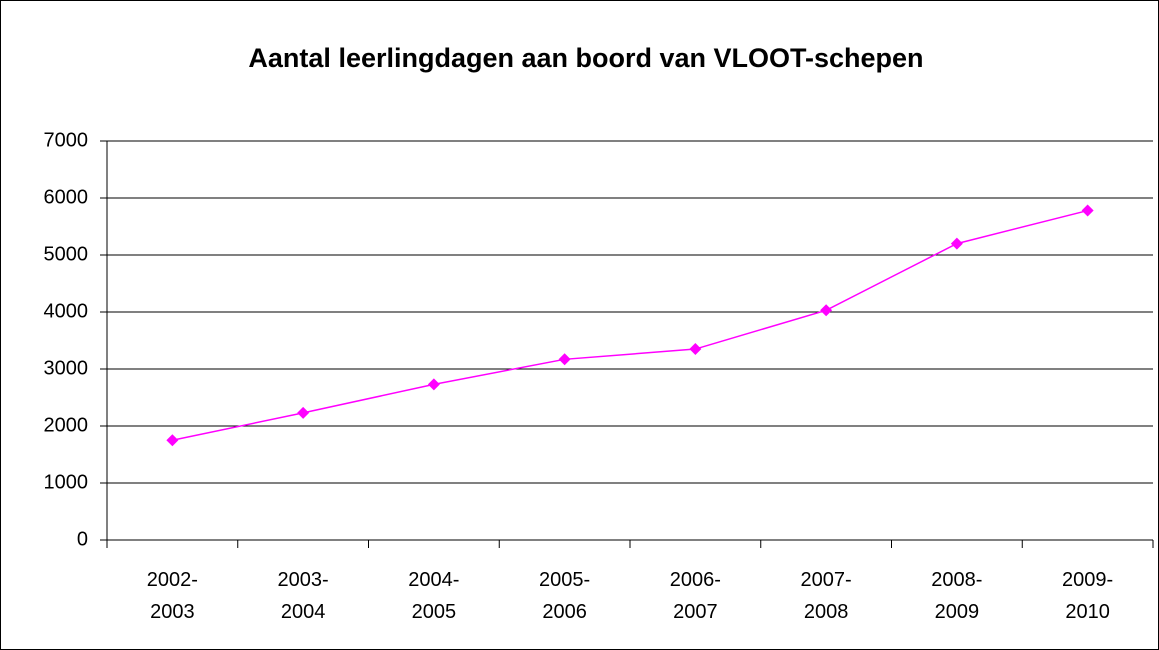  I want to click on y-tick-label: 3000, so click(66, 368).